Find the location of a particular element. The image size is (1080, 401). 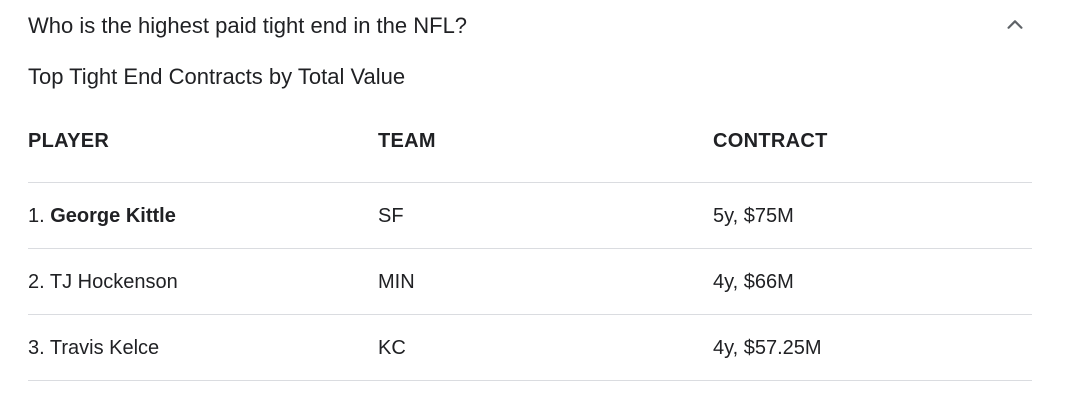

contract-cell: 5y, $75M is located at coordinates (753, 216).